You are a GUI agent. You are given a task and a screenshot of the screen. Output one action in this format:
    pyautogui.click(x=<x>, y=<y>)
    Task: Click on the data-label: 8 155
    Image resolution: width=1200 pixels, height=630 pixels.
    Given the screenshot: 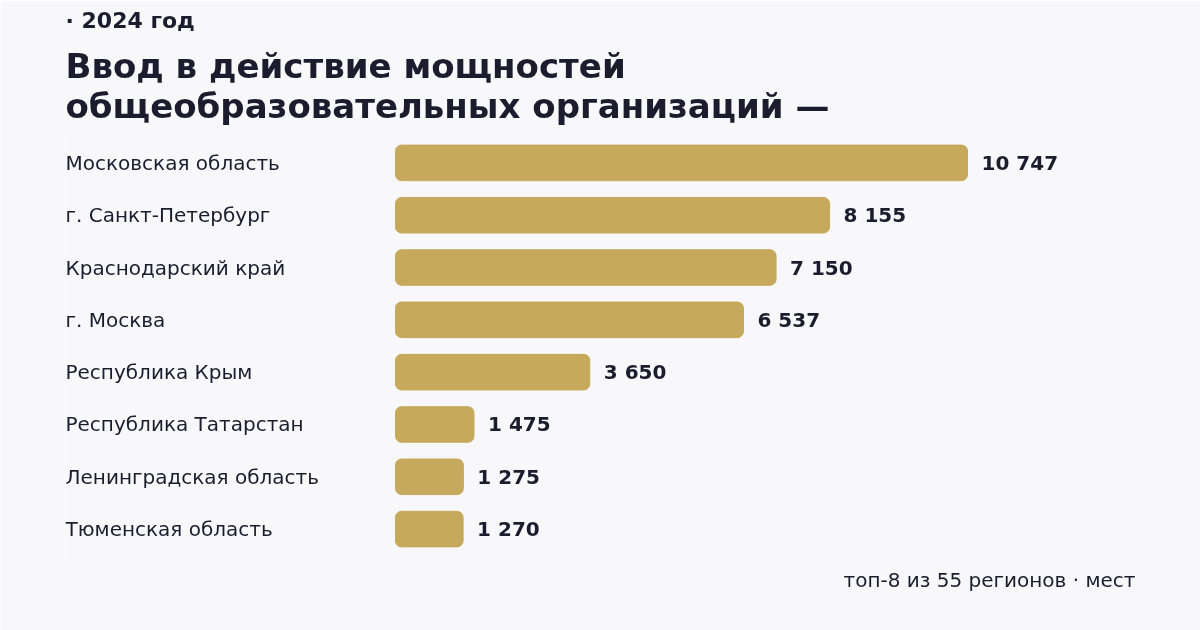 What is the action you would take?
    pyautogui.click(x=875, y=215)
    